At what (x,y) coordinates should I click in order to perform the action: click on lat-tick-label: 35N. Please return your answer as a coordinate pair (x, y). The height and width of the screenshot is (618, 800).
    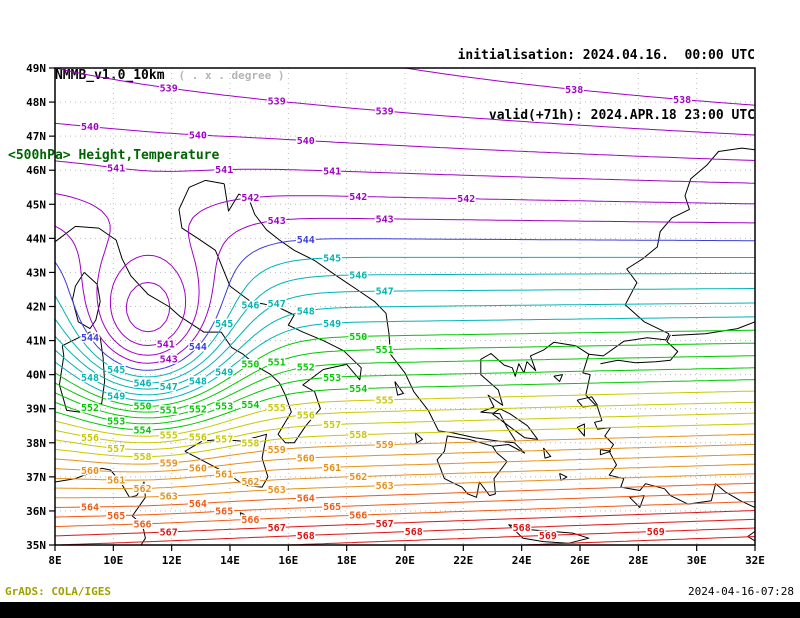
    Looking at the image, I should click on (36, 545).